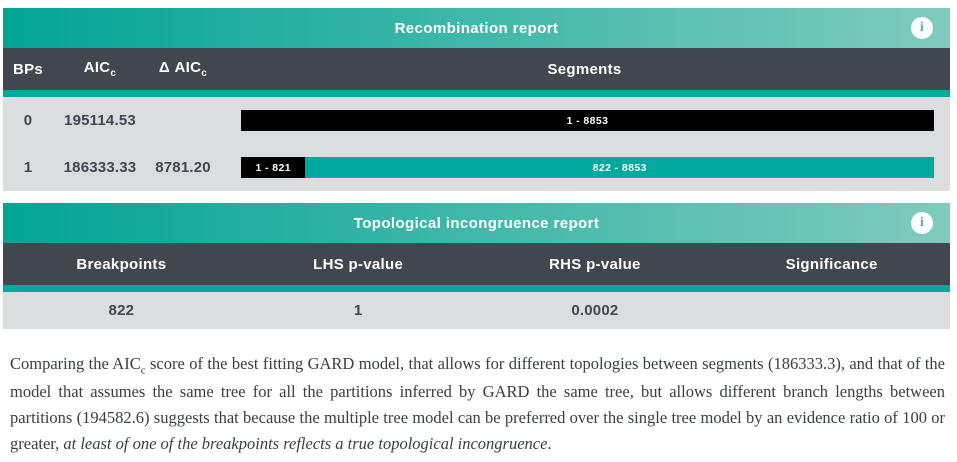 The image size is (957, 462). I want to click on table-row: 0 195114.53 1 - 8853, so click(476, 120).